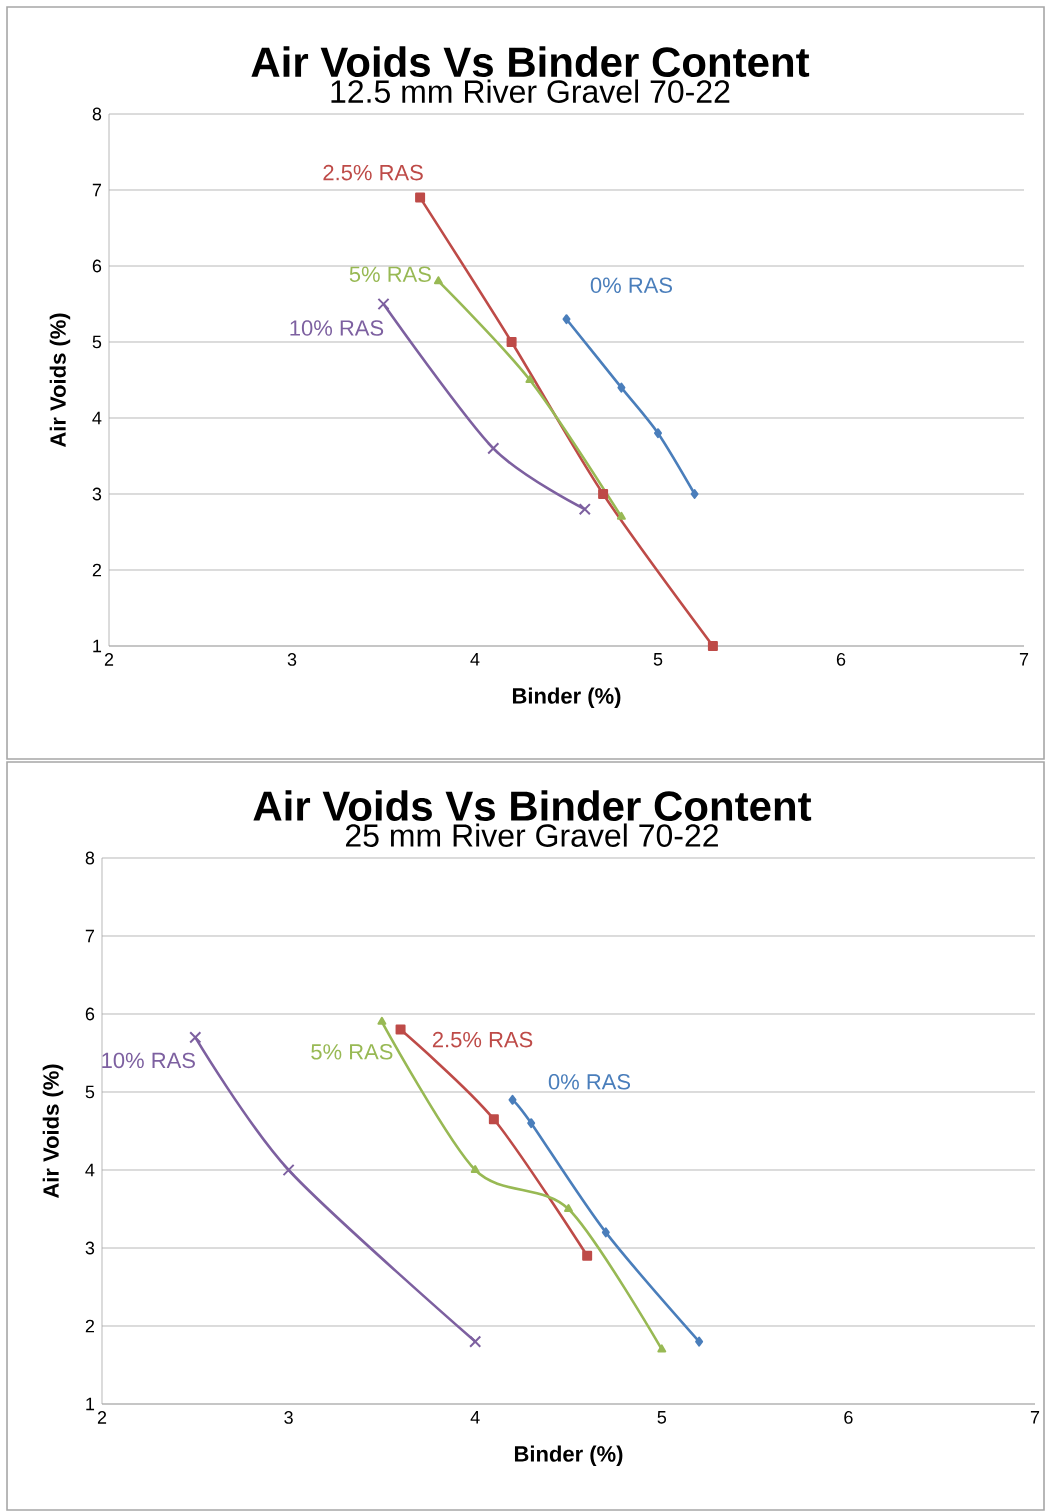  I want to click on chart-subtitle: 12.5 mm River Gravel 70-22, so click(530, 91).